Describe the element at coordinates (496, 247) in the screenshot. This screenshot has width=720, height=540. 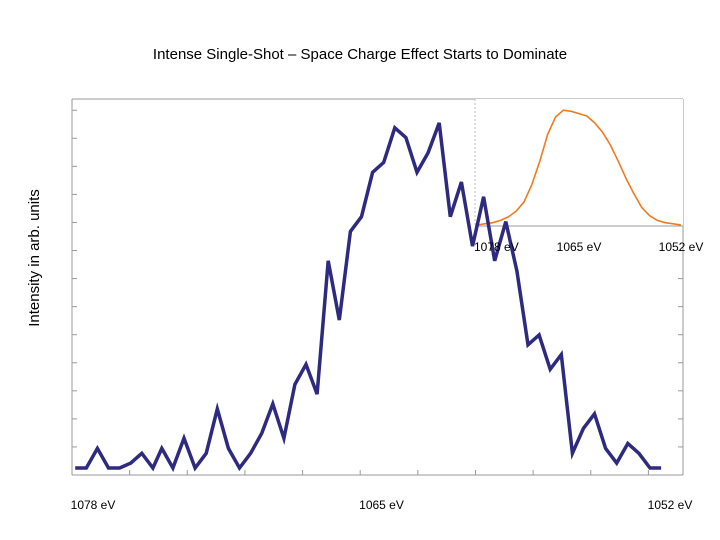
I see `inset-x-tick-label-1078: 1078 eV` at that location.